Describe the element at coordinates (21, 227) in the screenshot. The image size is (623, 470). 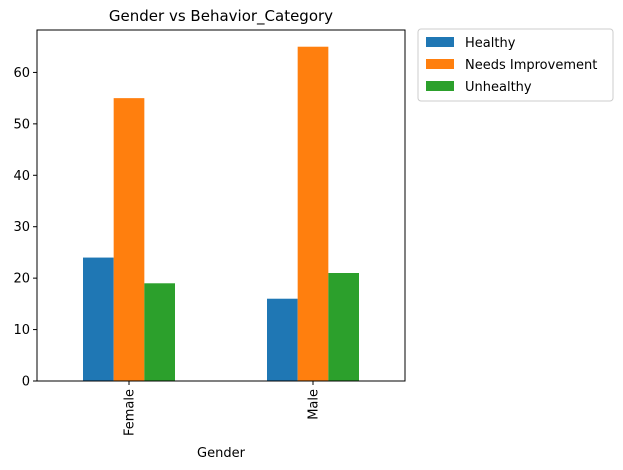
I see `y-tick-label: 30` at that location.